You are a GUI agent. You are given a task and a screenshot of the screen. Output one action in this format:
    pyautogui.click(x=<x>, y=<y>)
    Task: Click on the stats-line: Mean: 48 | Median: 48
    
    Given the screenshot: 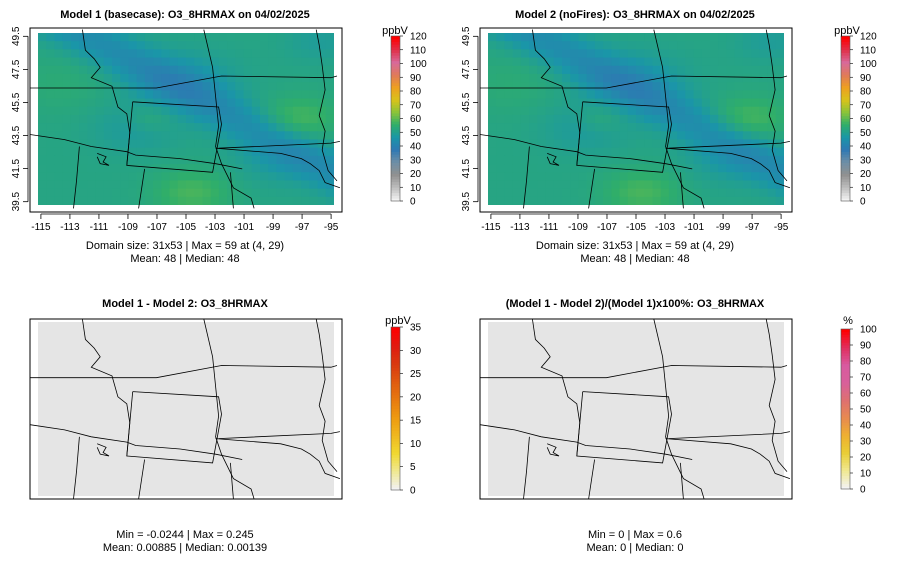 What is the action you would take?
    pyautogui.click(x=184, y=259)
    